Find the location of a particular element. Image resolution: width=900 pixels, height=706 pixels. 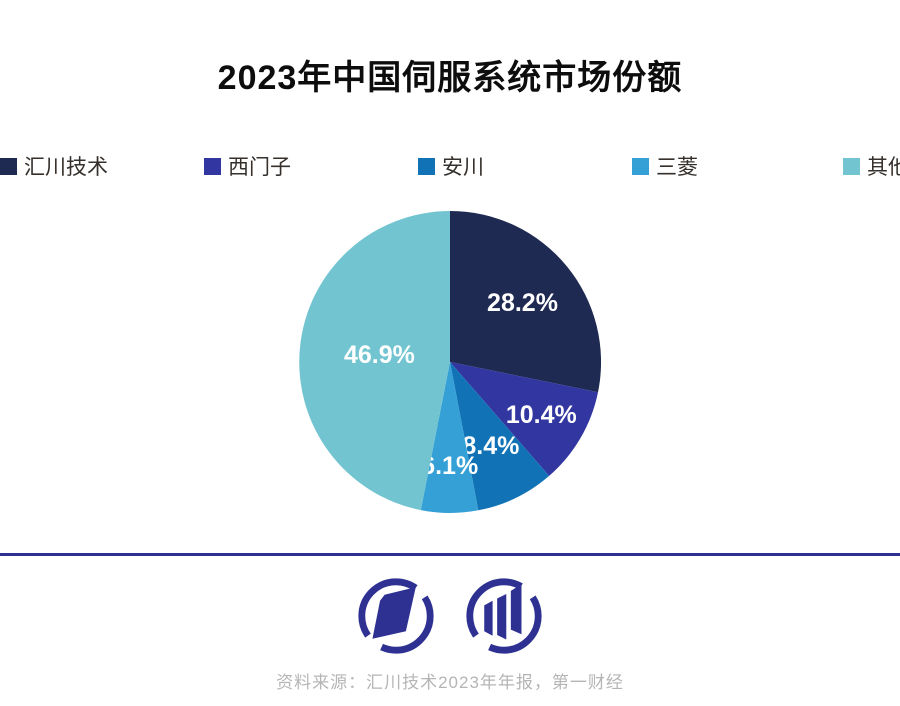

pie-slice-汇川技术 is located at coordinates (526, 301).